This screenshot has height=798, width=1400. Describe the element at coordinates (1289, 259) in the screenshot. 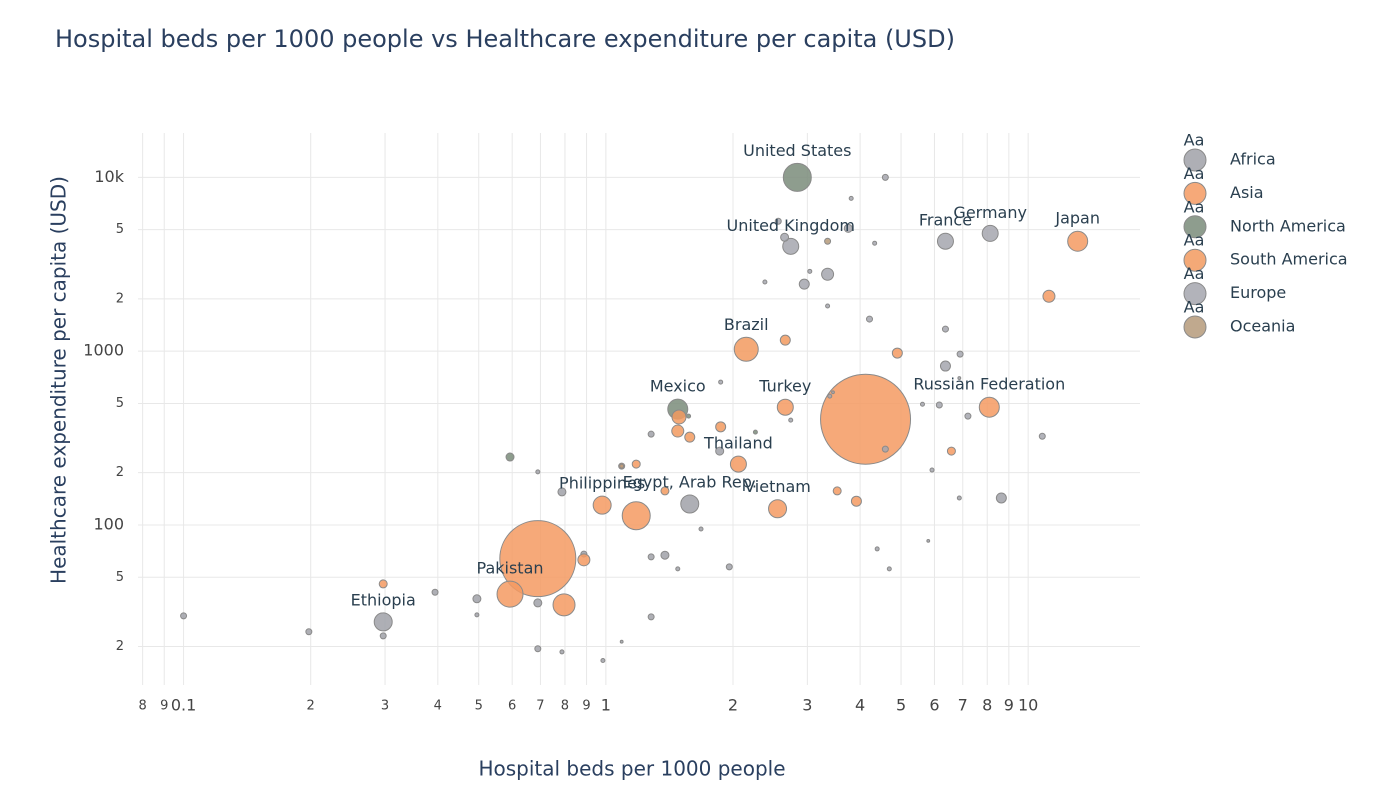

I see `legend-label: South America` at that location.